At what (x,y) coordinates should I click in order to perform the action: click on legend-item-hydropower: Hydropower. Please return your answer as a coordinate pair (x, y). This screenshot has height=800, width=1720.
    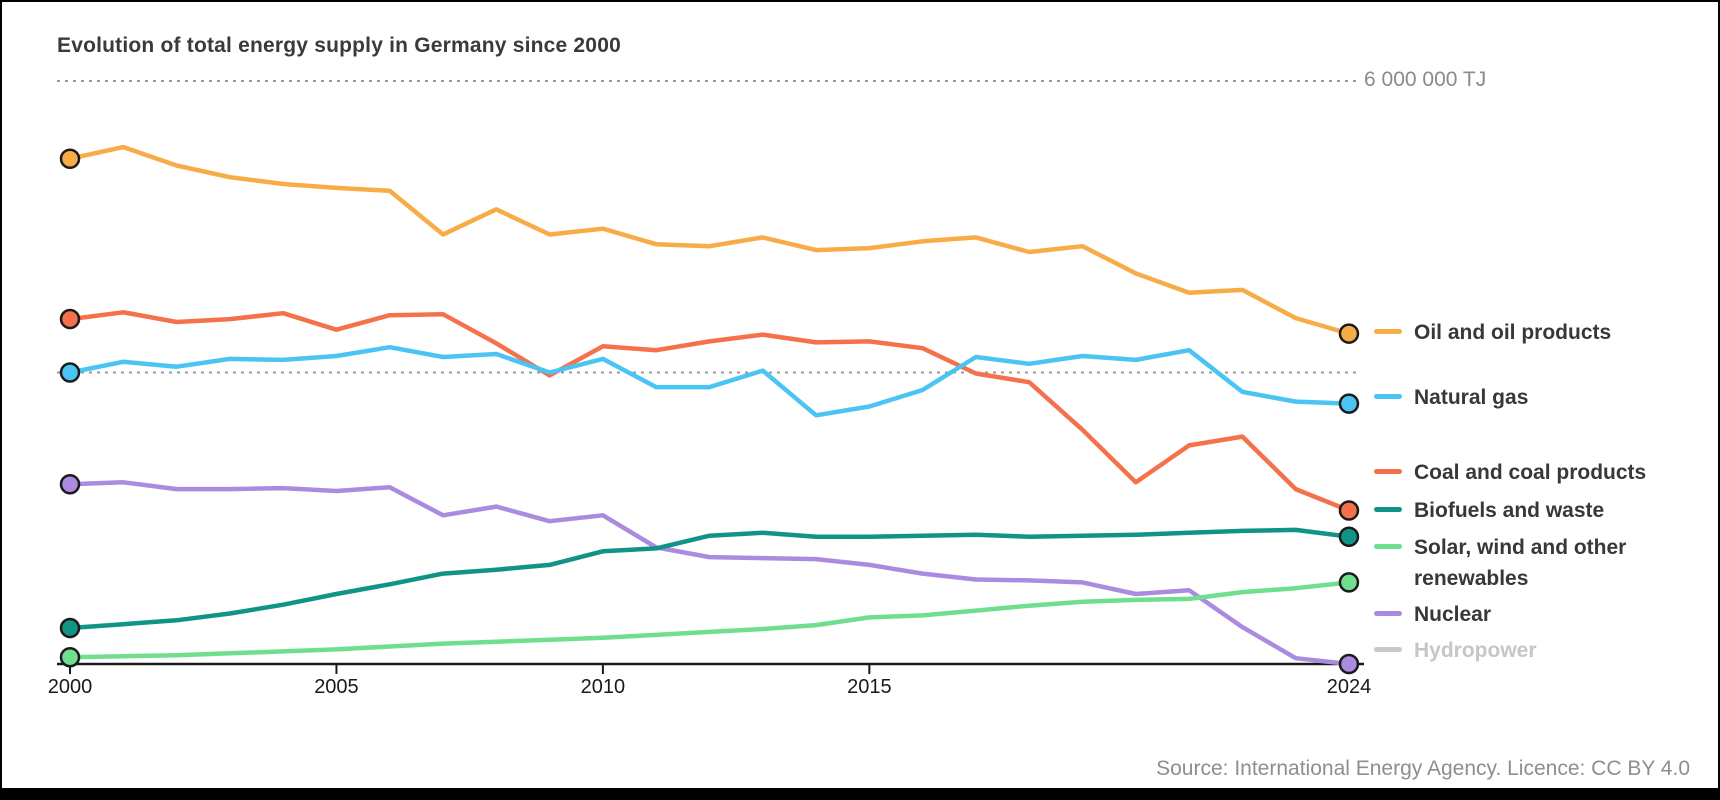
    Looking at the image, I should click on (1525, 650).